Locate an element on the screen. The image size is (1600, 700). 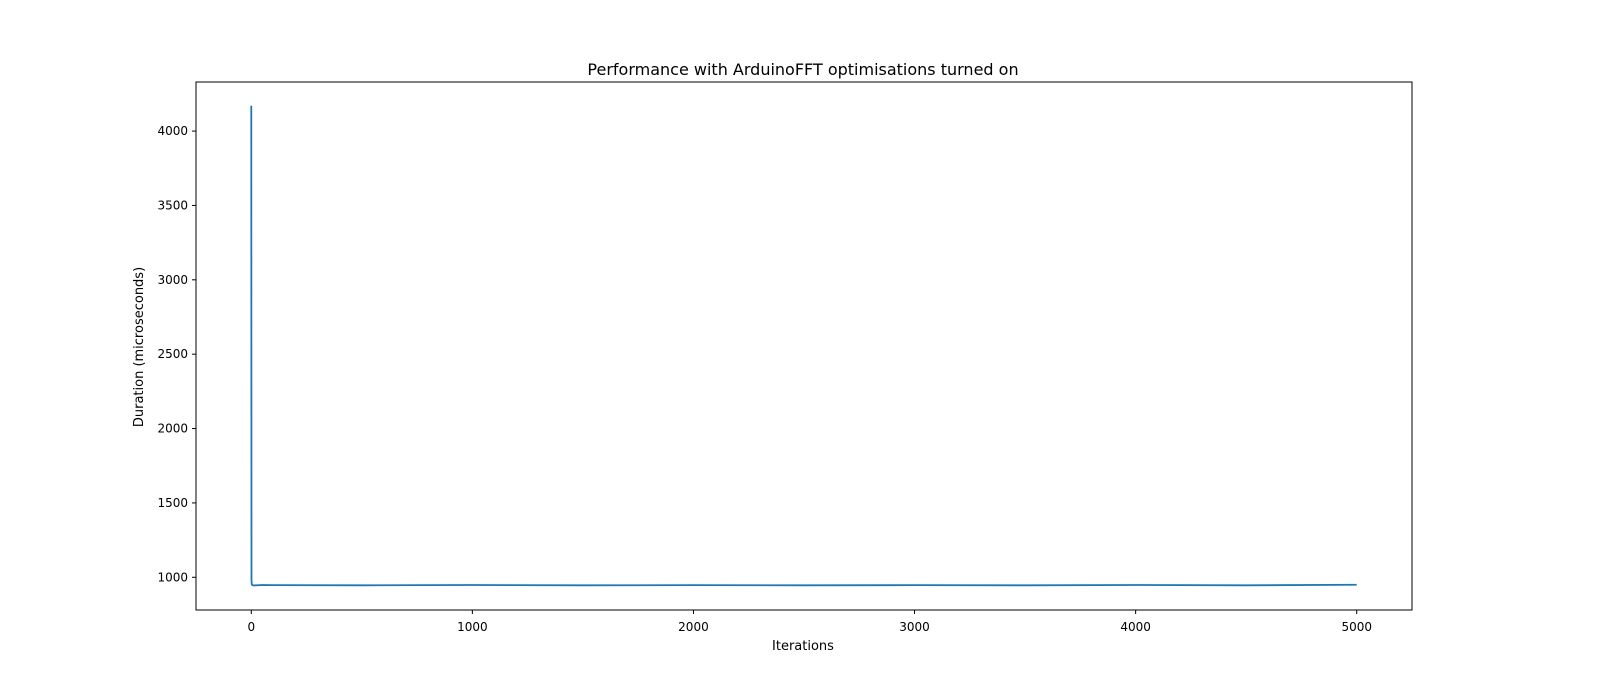
x-tick-label: 1000 is located at coordinates (472, 627).